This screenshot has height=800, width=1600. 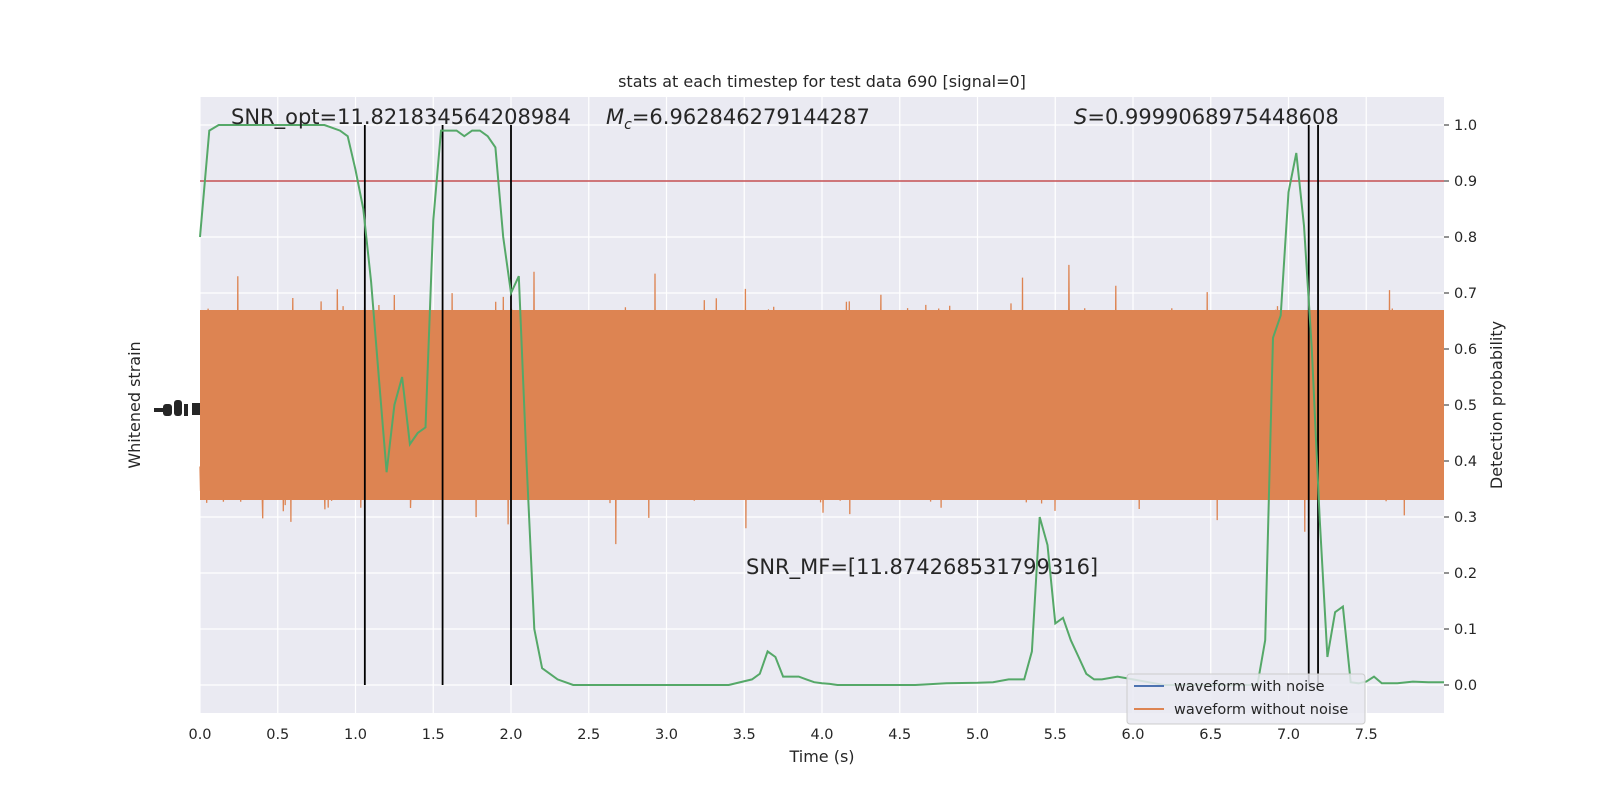 I want to click on y-right-tick-labels: 0.0 0.1 0.2 0.3 0.4 0.5 0.6 0.7 0.8 0.9 1.0, so click(x=1460, y=406).